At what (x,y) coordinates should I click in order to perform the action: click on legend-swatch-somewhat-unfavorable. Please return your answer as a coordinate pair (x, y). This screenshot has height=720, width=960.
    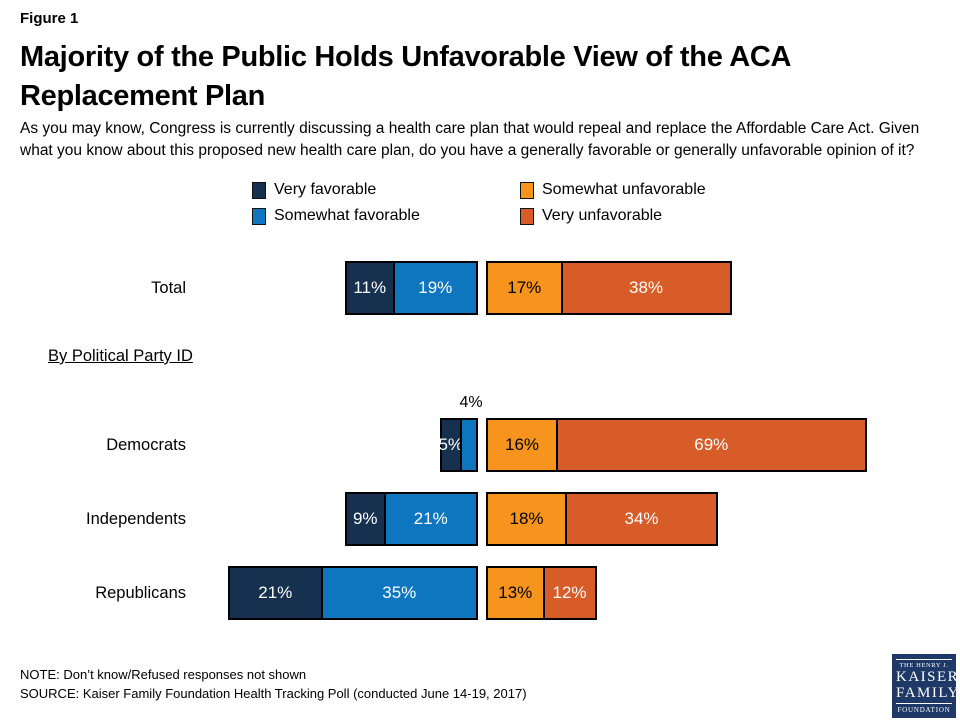
    Looking at the image, I should click on (527, 190).